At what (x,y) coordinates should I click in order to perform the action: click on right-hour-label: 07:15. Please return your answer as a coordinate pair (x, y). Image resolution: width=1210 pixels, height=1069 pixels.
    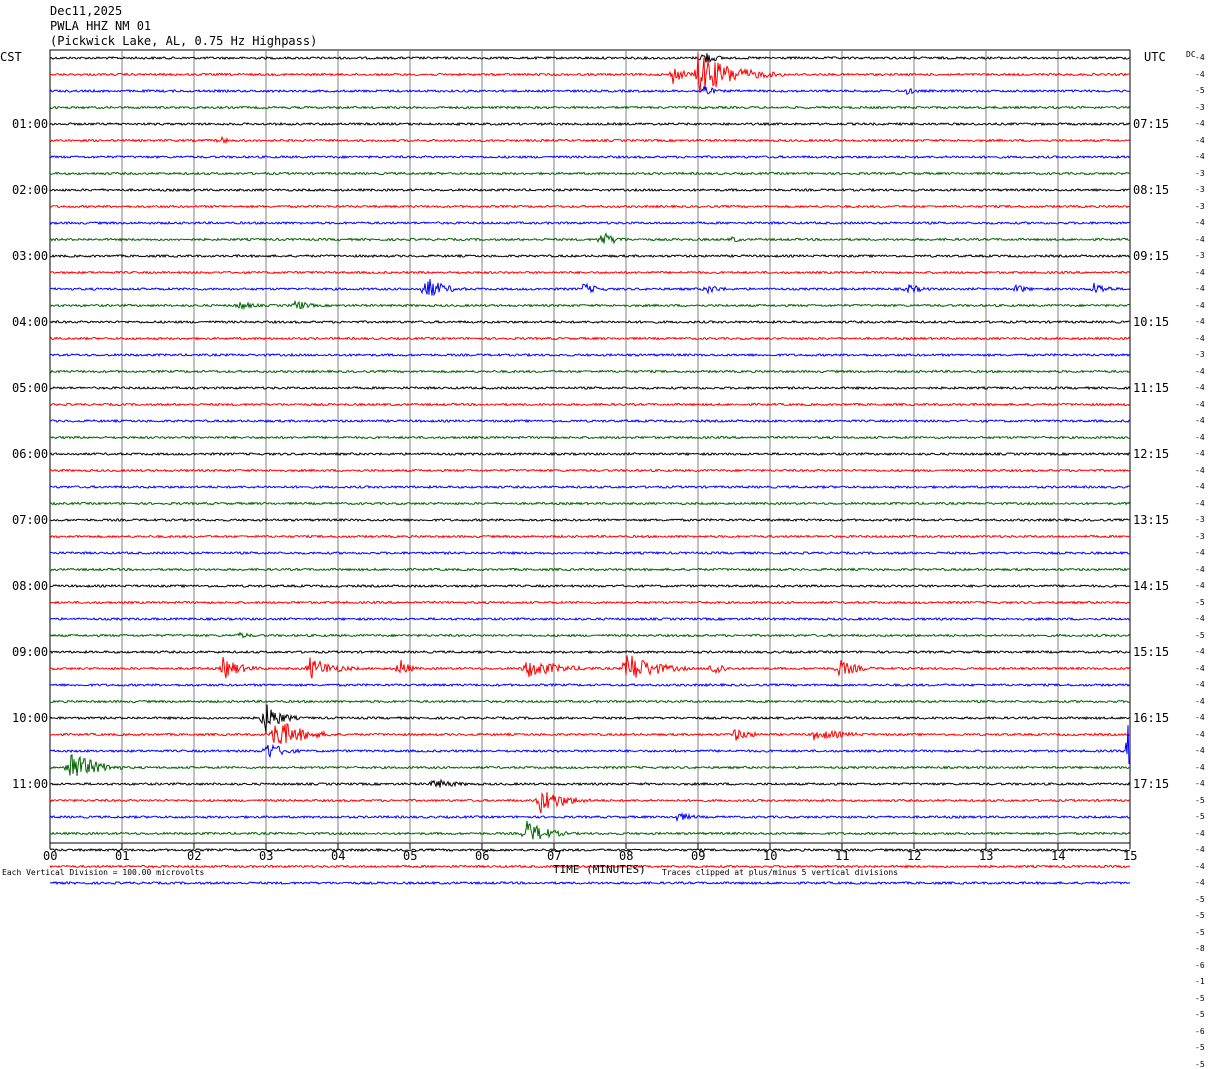
    Looking at the image, I should click on (1151, 124).